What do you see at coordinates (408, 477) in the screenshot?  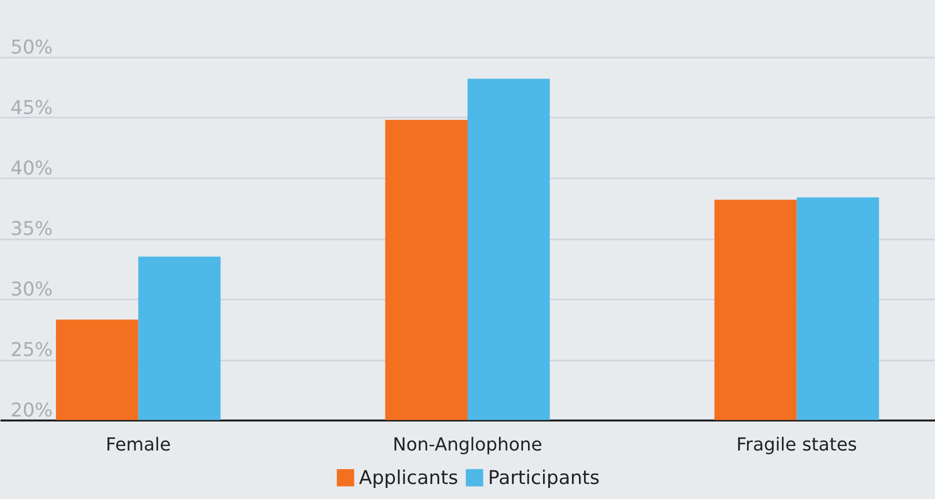 I see `legend-label: Applicants` at bounding box center [408, 477].